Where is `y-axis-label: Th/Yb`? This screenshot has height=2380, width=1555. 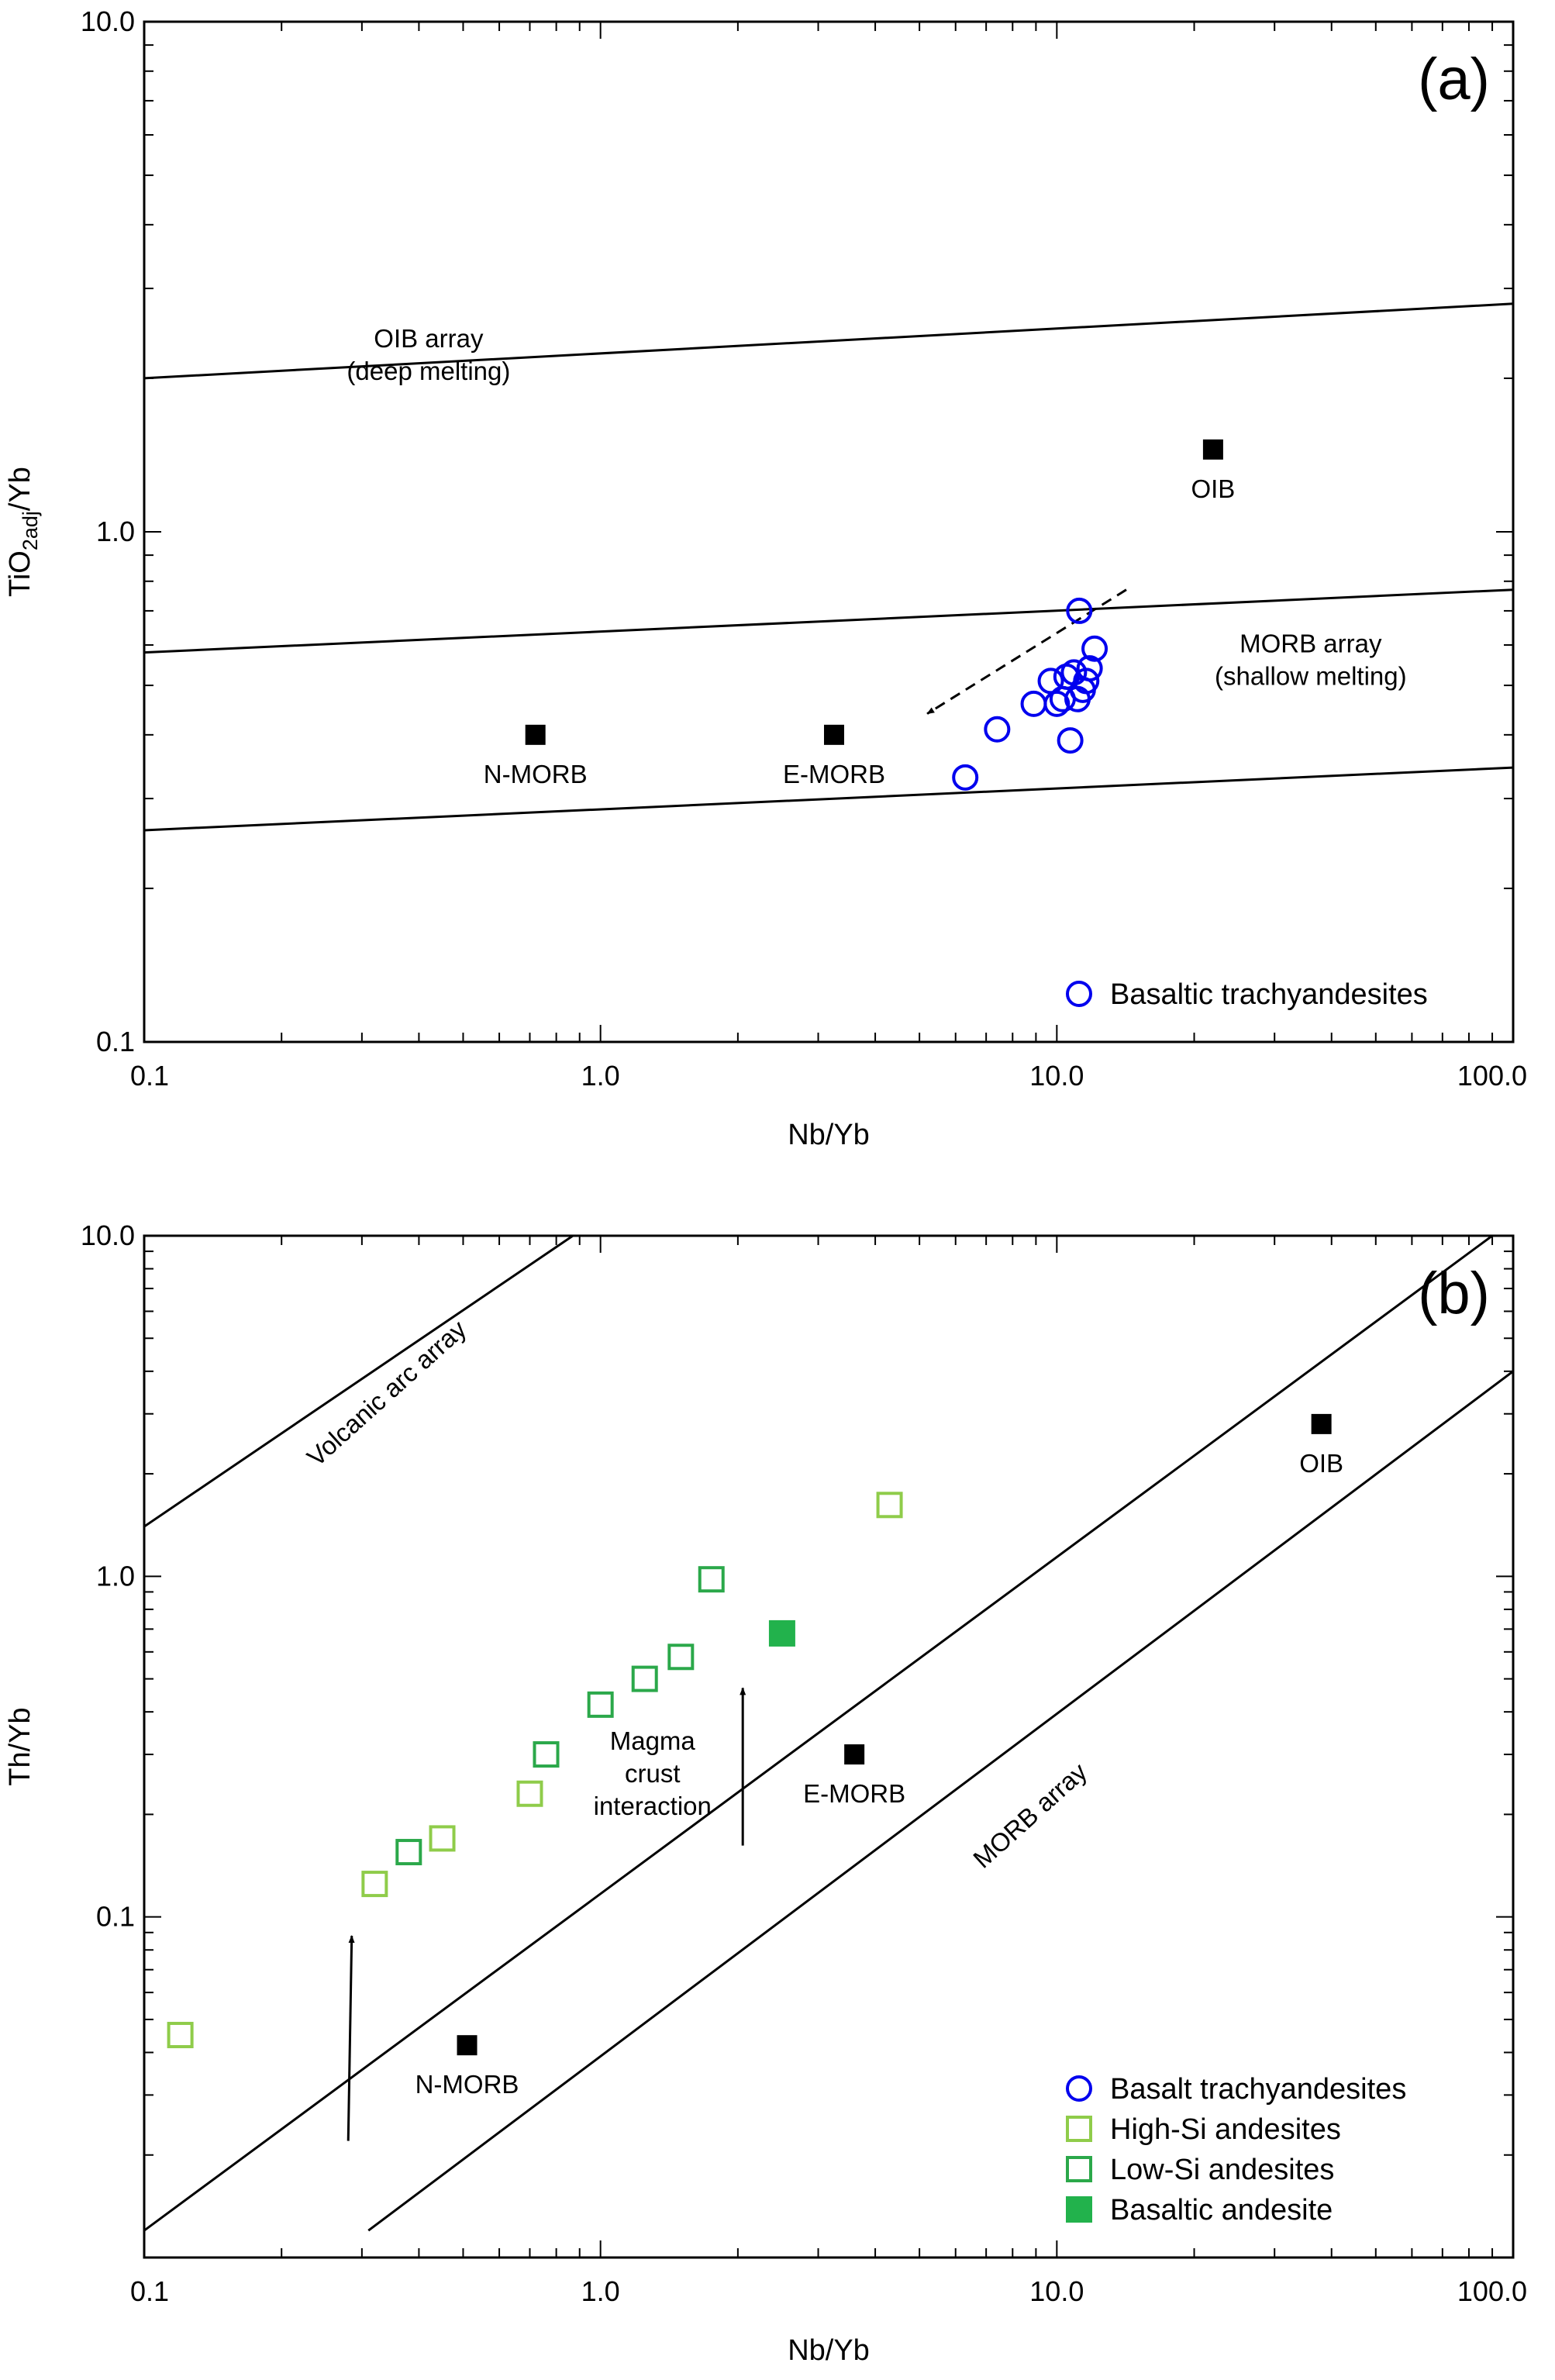 y-axis-label: Th/Yb is located at coordinates (20, 1746).